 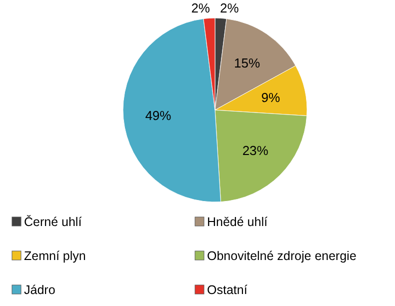 I want to click on legend-label: Hnědé uhlí, so click(x=237, y=222).